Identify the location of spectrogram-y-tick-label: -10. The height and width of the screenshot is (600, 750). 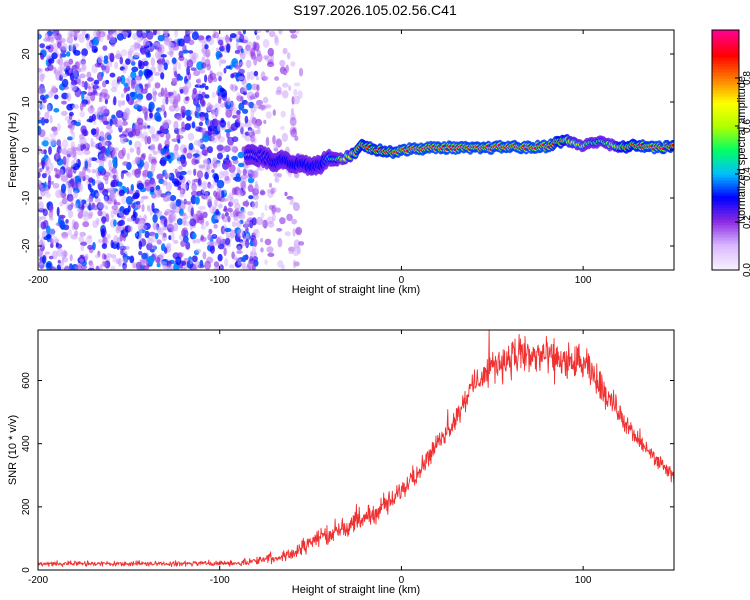
(26, 197).